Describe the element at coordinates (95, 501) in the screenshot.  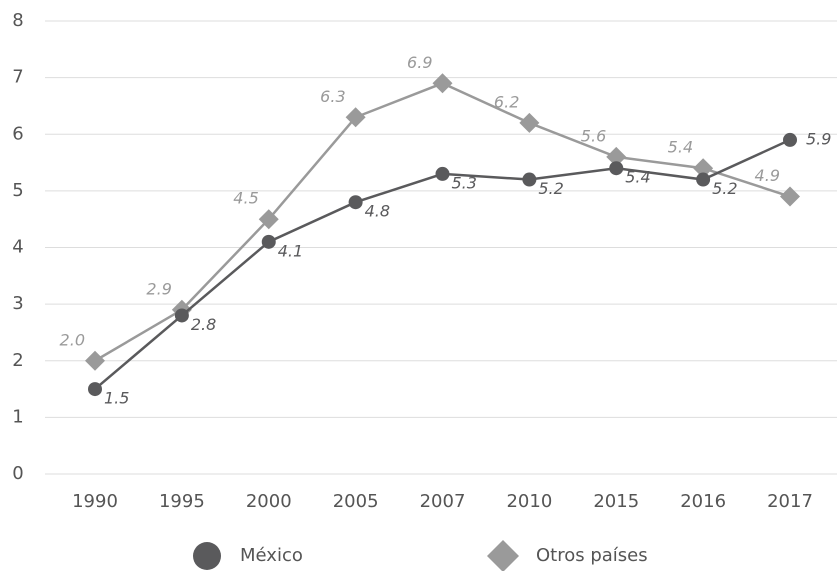
I see `x-tick-label: 1990` at that location.